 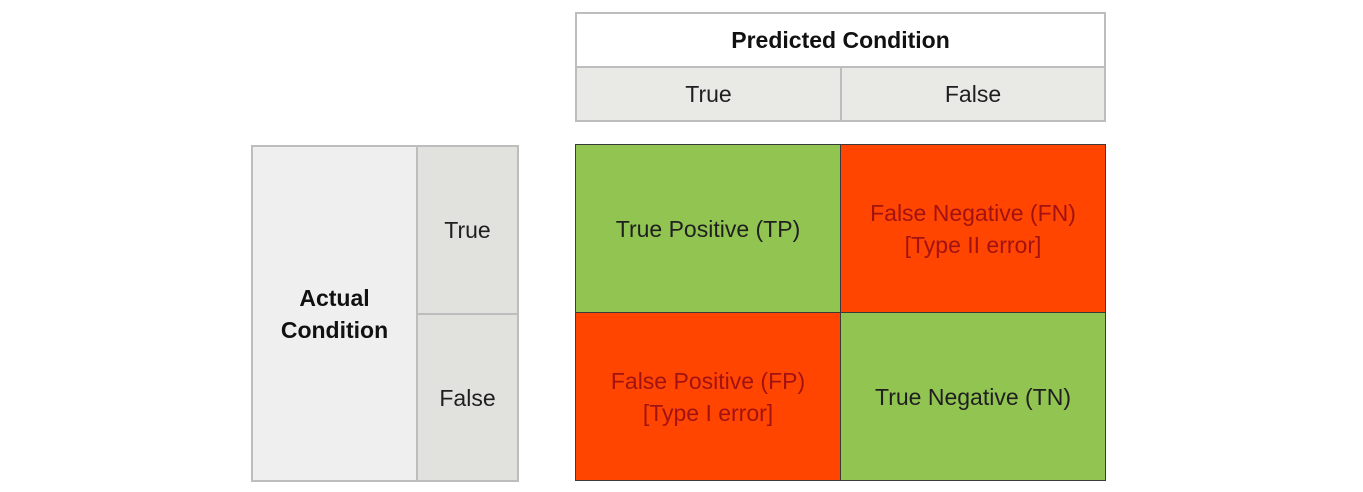 I want to click on actual-true-header: True, so click(x=467, y=230).